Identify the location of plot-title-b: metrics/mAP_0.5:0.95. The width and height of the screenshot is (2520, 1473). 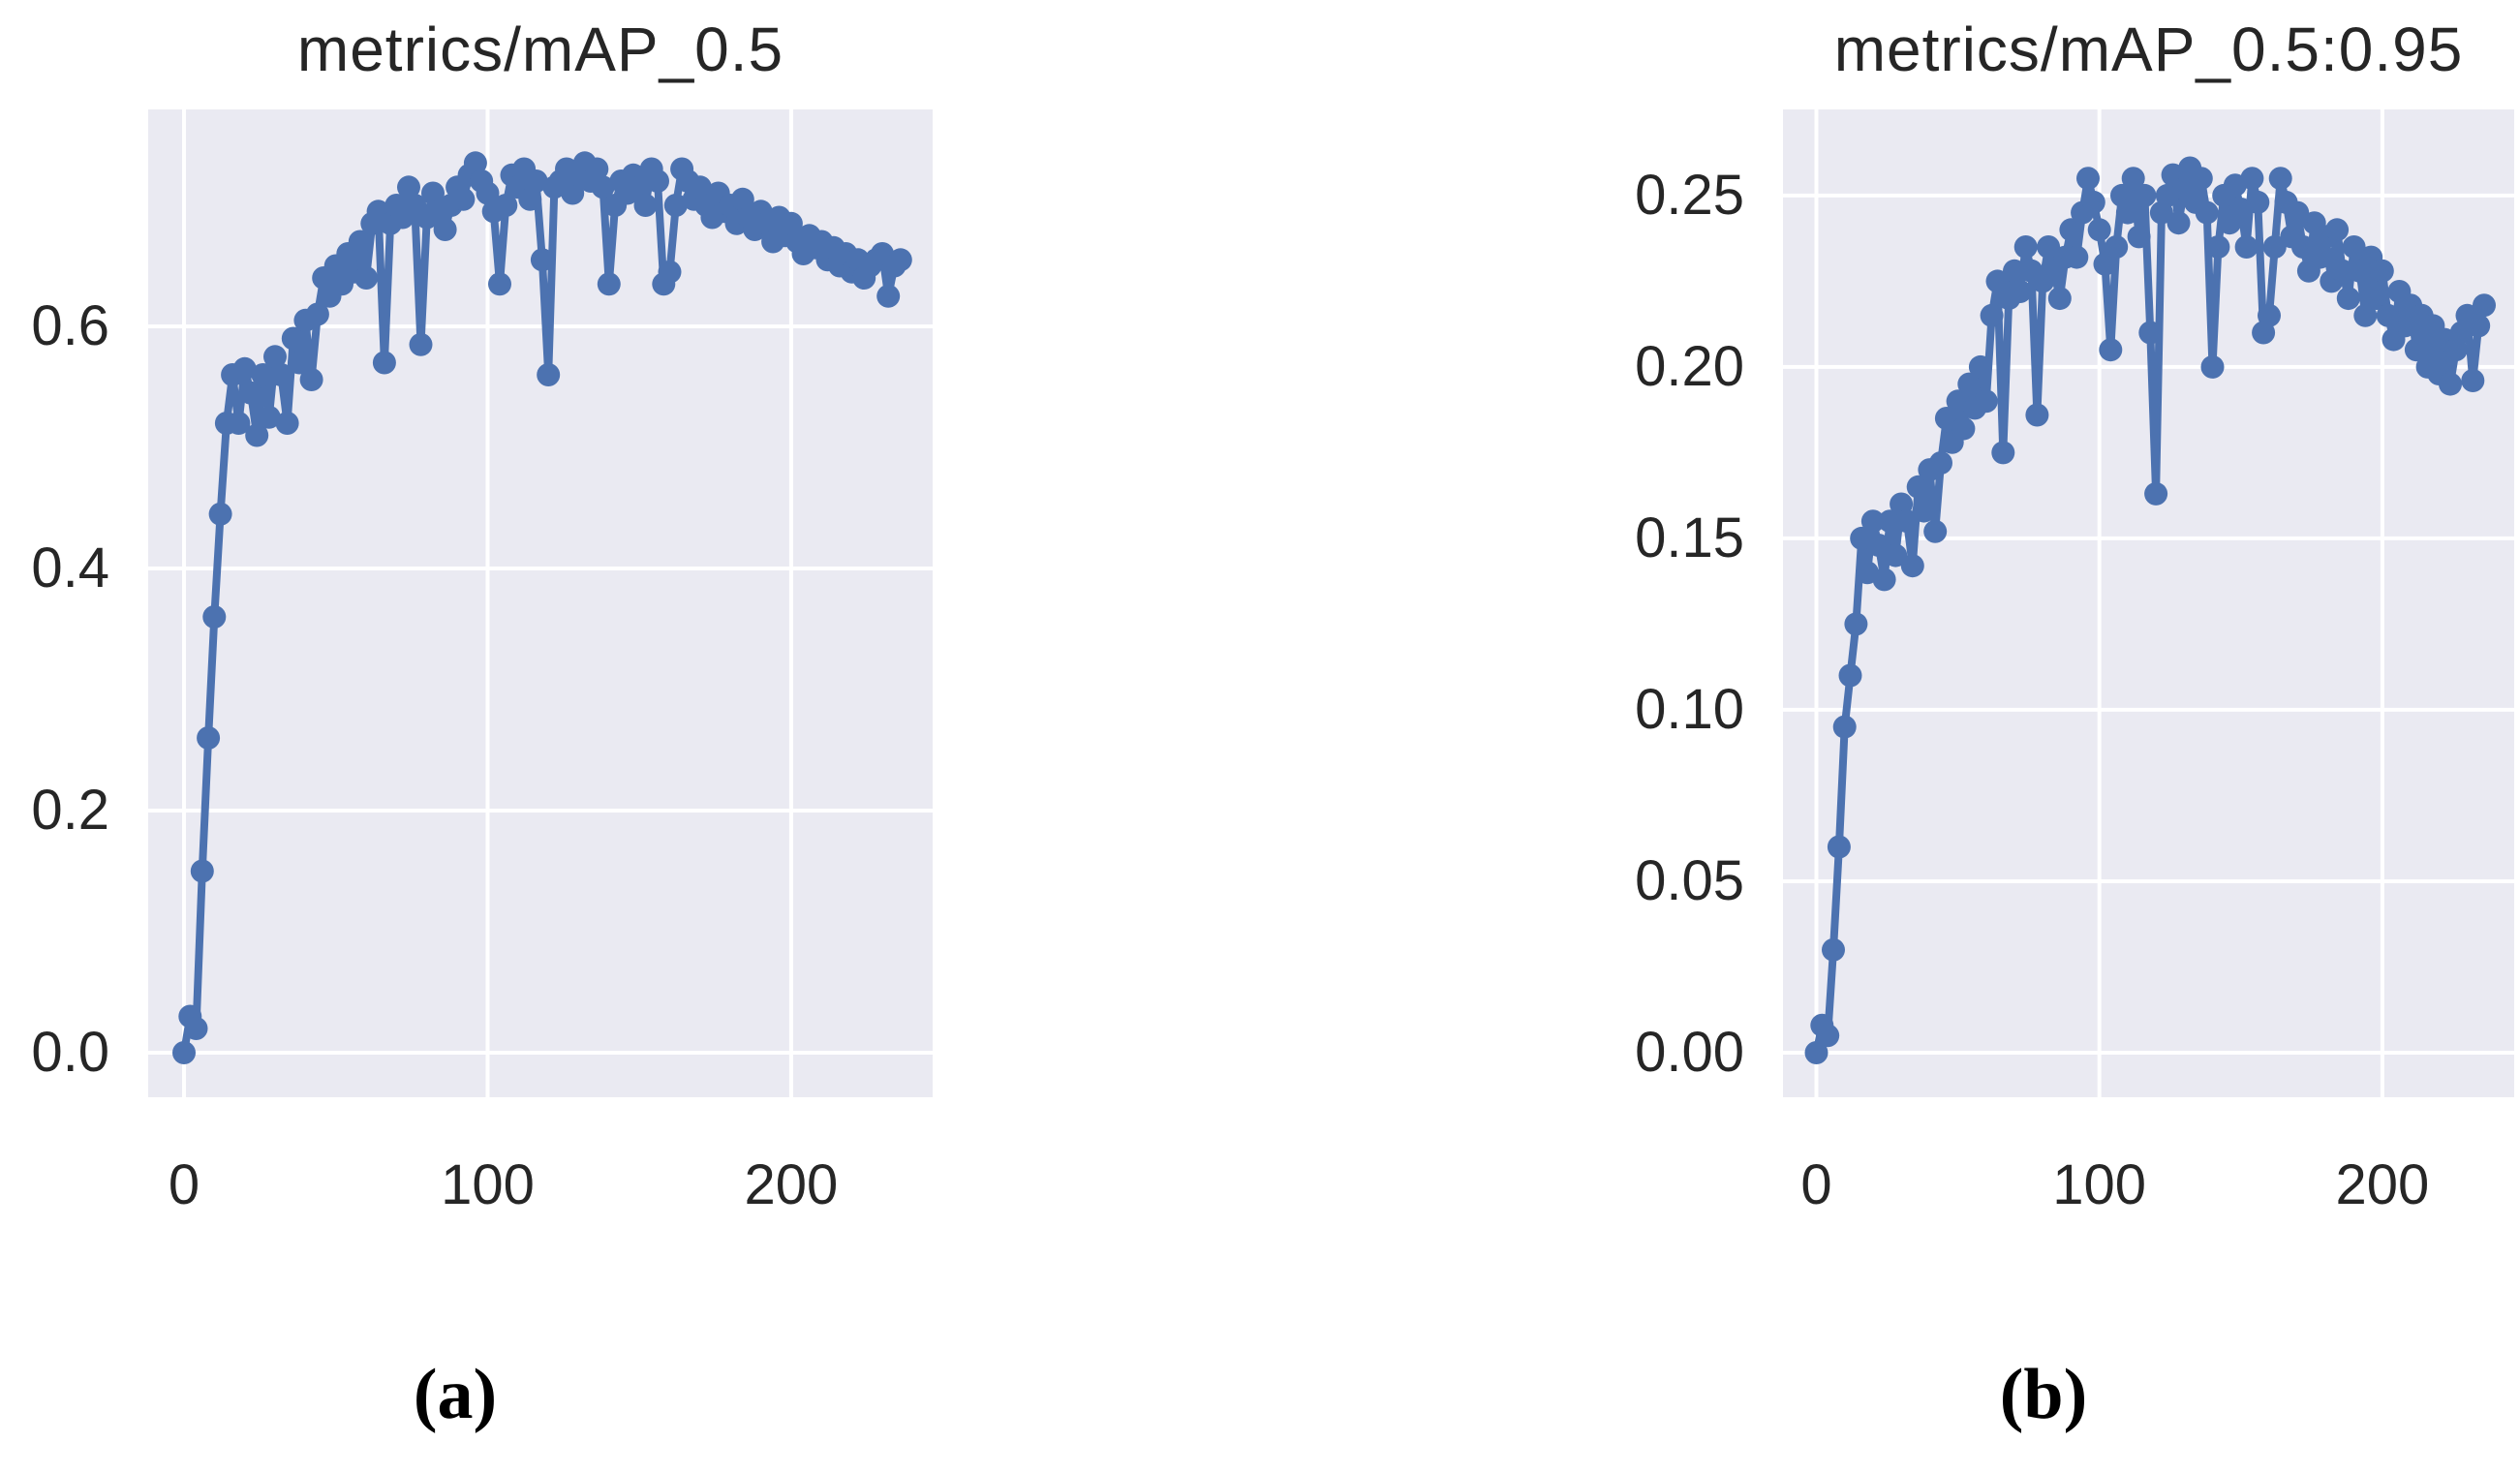
(2149, 49).